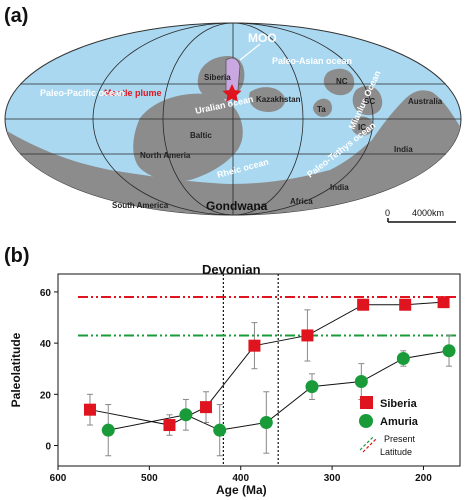  Describe the element at coordinates (387, 213) in the screenshot. I see `scale-zero: 0` at that location.